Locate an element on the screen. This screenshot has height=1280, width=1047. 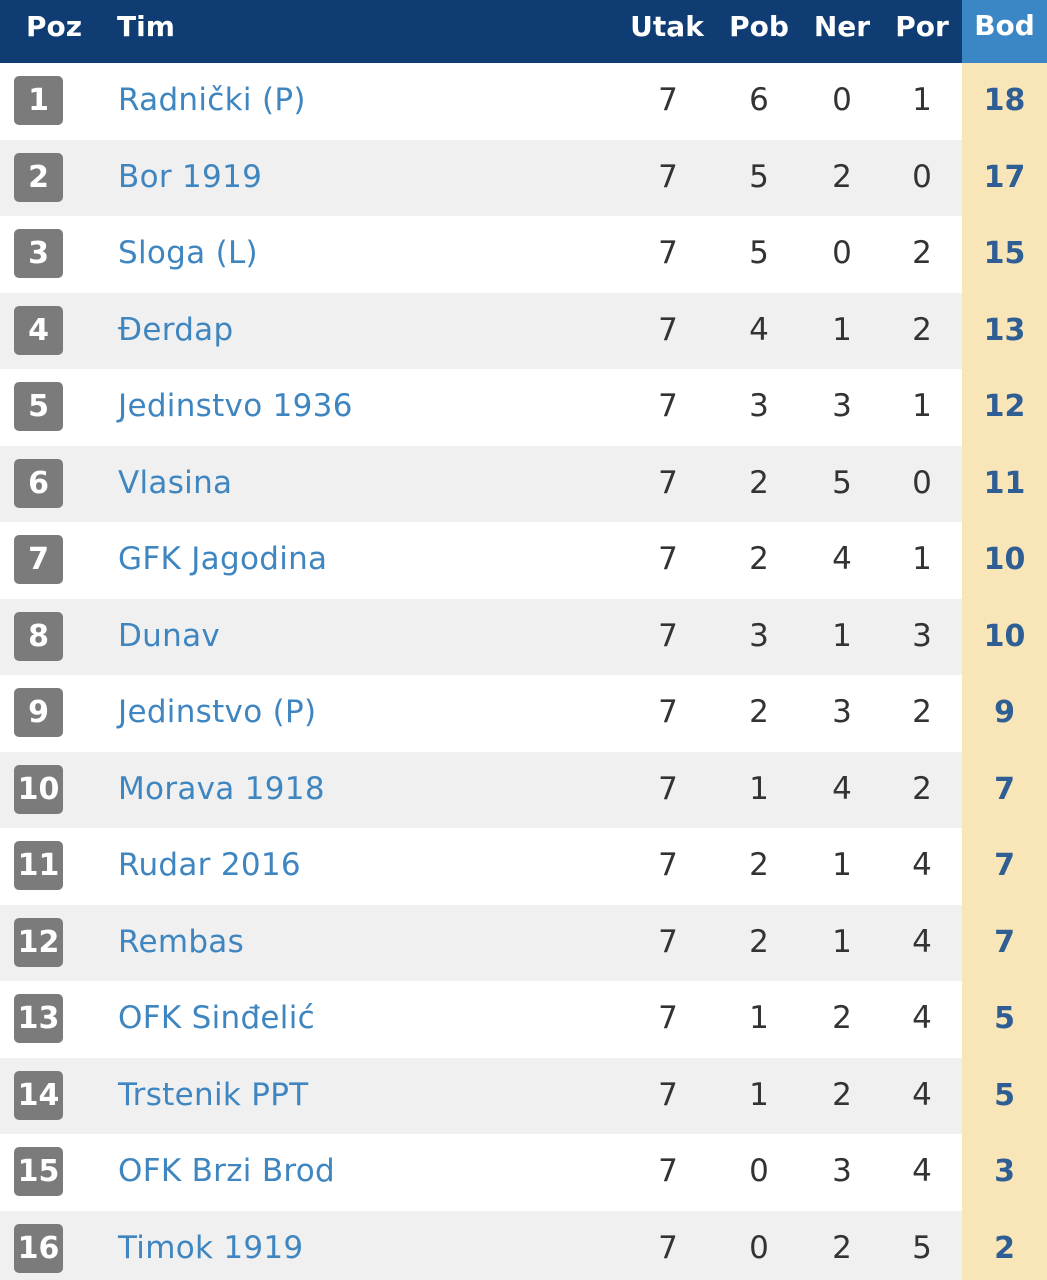
table-row: 10 Morava 1918 7 1 4 2 7 is located at coordinates (523, 789).